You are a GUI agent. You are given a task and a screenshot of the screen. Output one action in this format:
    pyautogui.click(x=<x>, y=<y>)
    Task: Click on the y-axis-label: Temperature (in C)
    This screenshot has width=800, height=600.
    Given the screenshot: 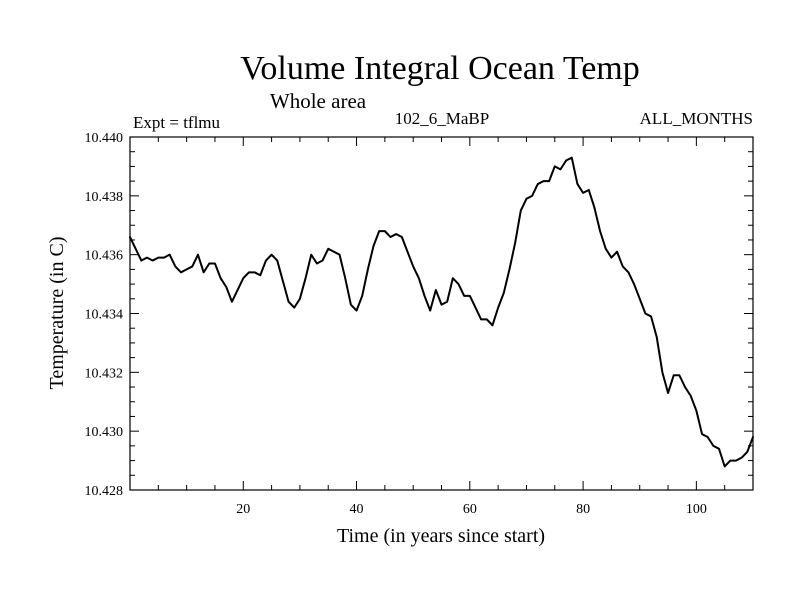 What is the action you would take?
    pyautogui.click(x=57, y=313)
    